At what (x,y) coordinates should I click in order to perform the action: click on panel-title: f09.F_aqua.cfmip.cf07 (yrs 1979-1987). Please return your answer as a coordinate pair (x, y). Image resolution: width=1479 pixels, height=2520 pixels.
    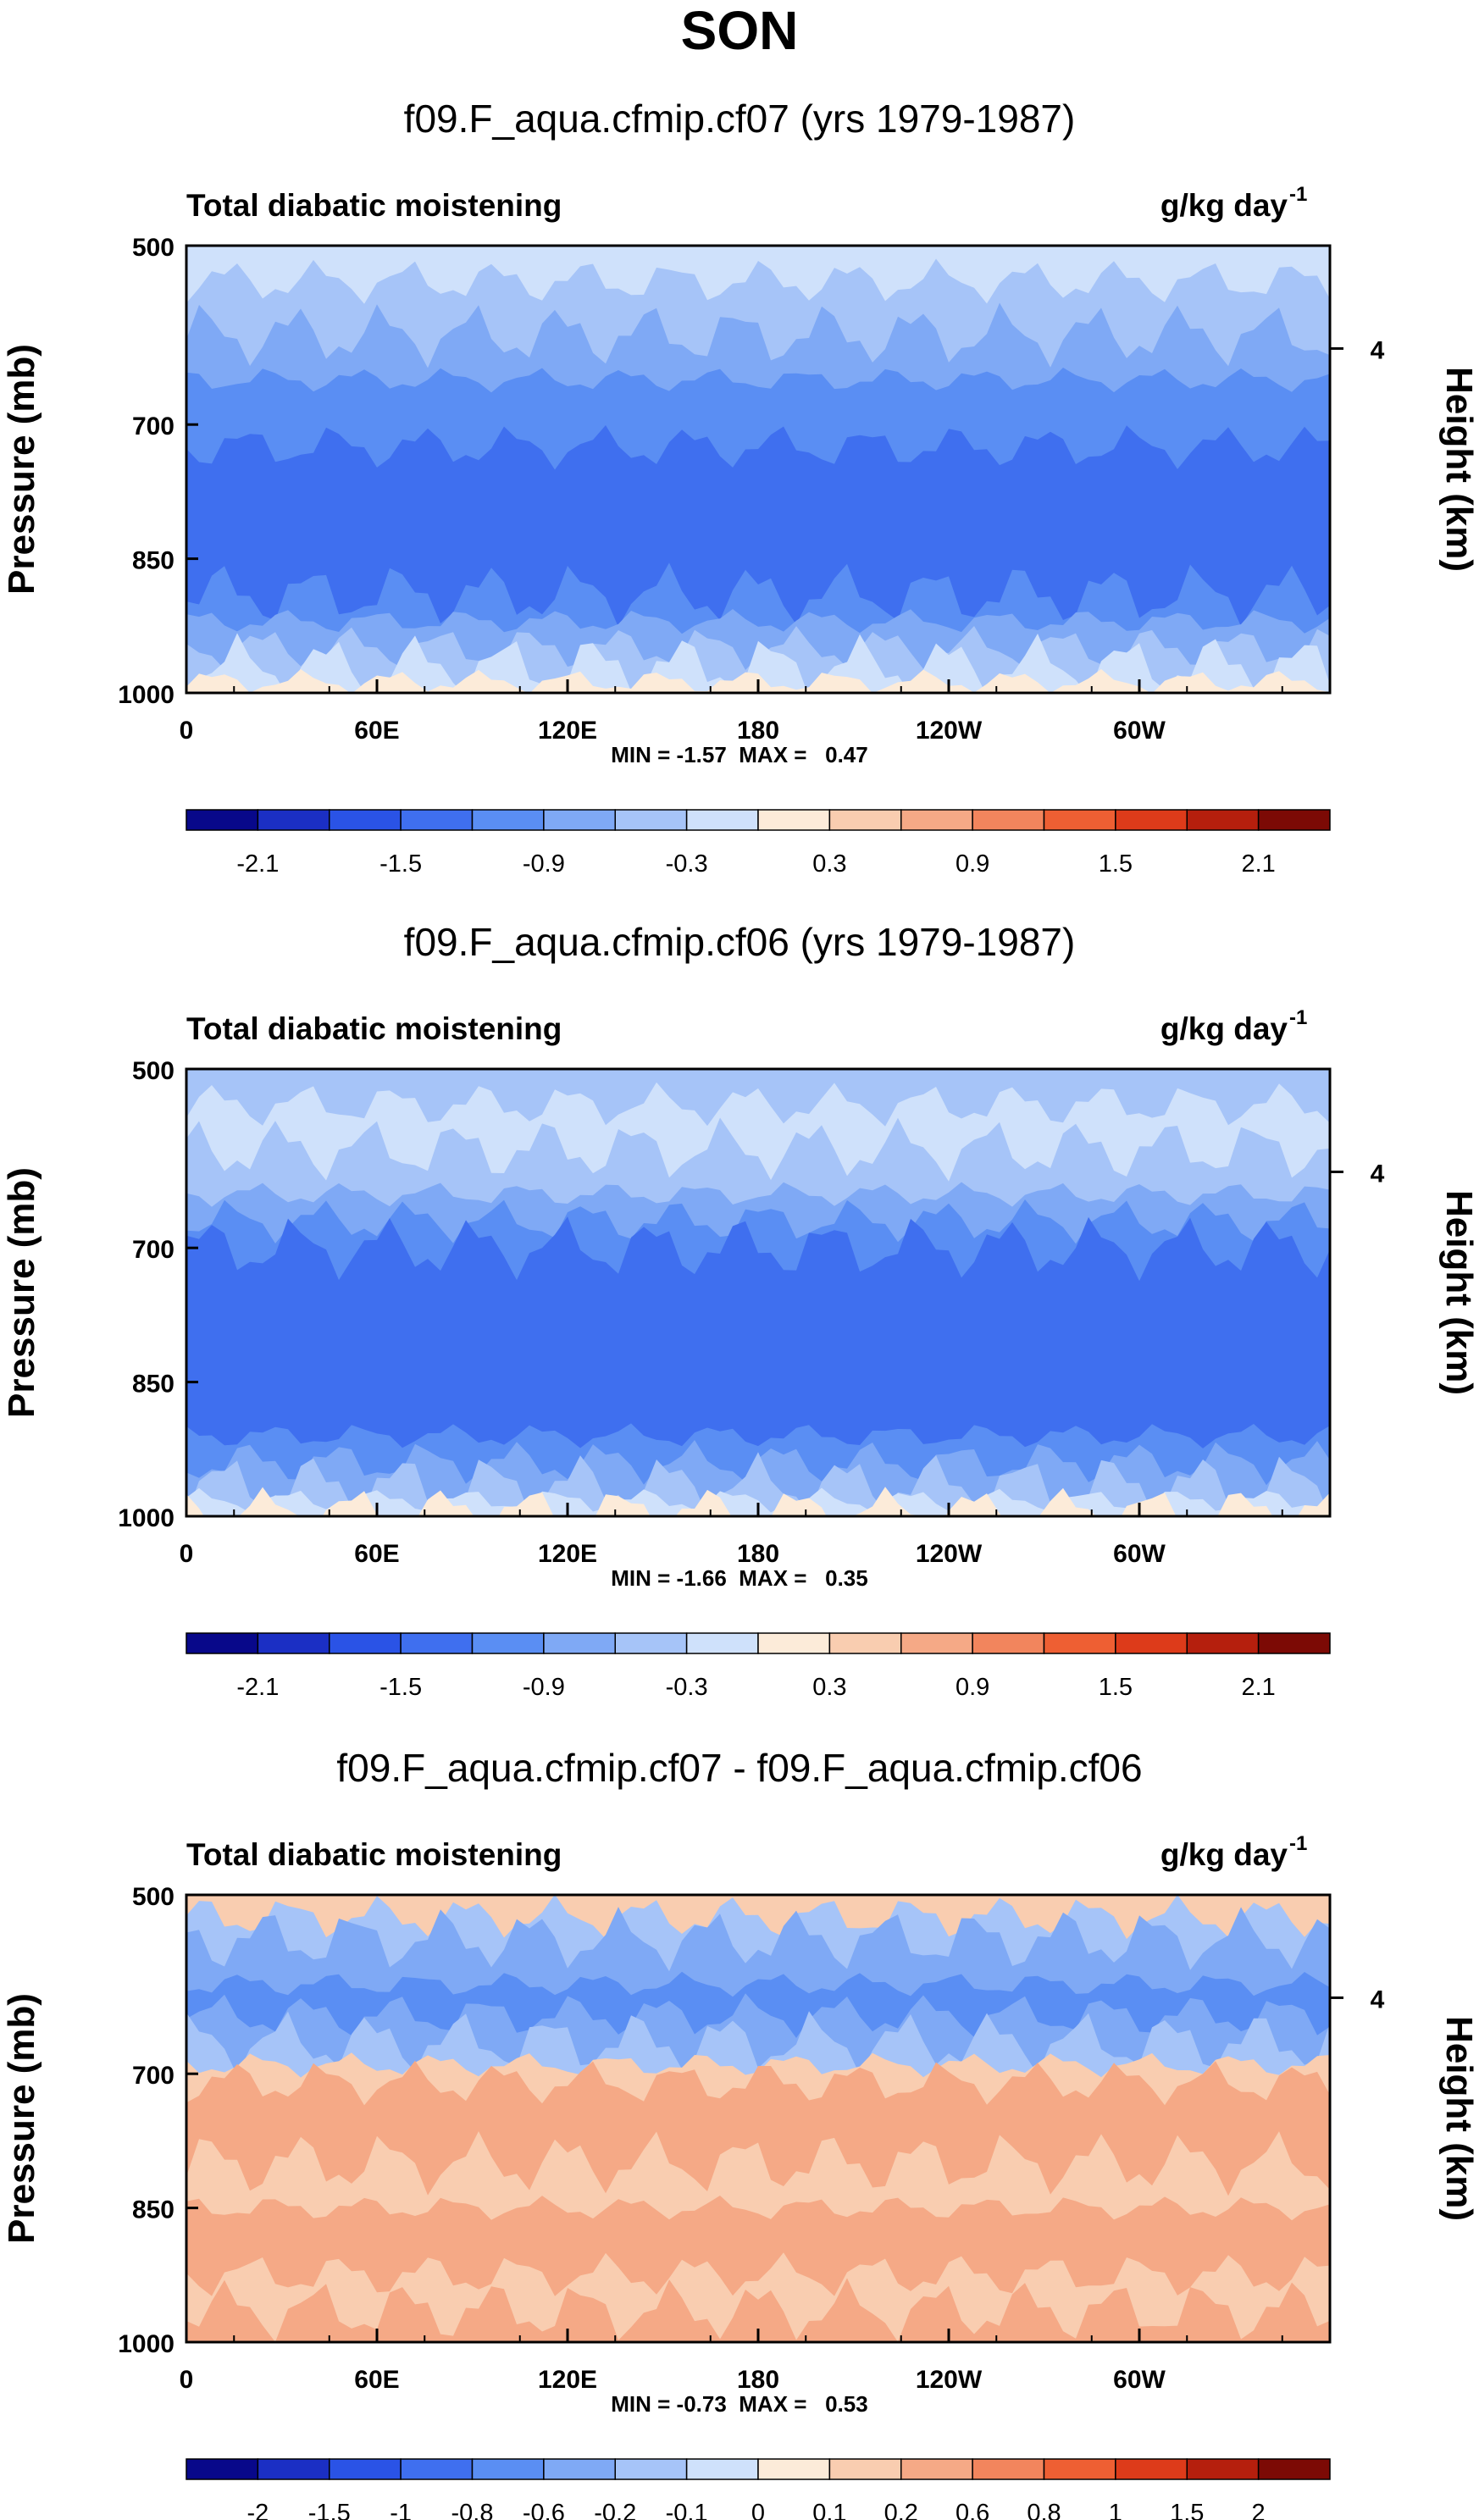
    Looking at the image, I should click on (740, 119).